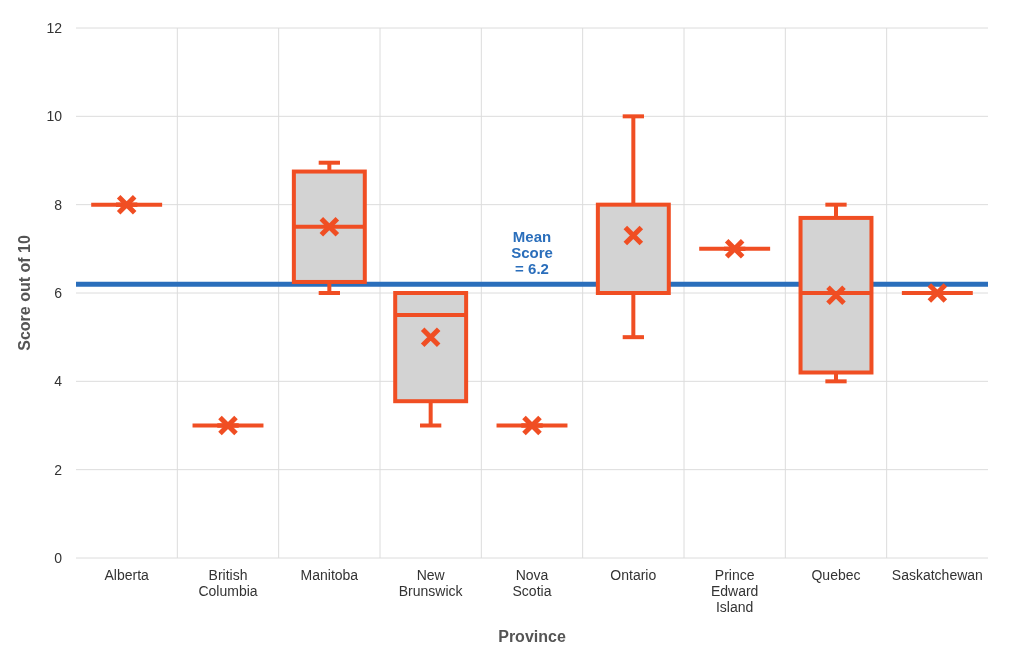 The image size is (1025, 649). Describe the element at coordinates (58, 557) in the screenshot. I see `y-tick-label: 0` at that location.